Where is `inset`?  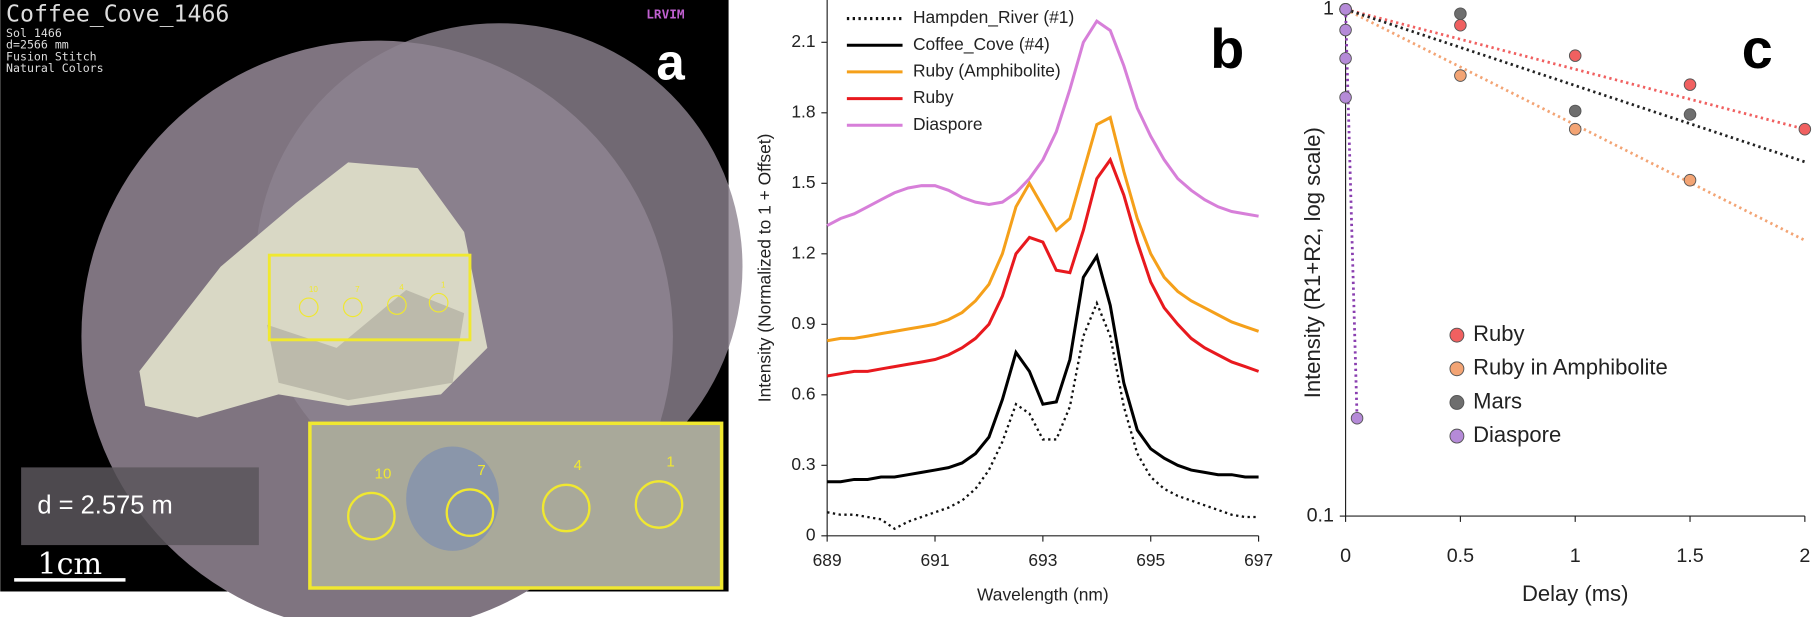 inset is located at coordinates (516, 505).